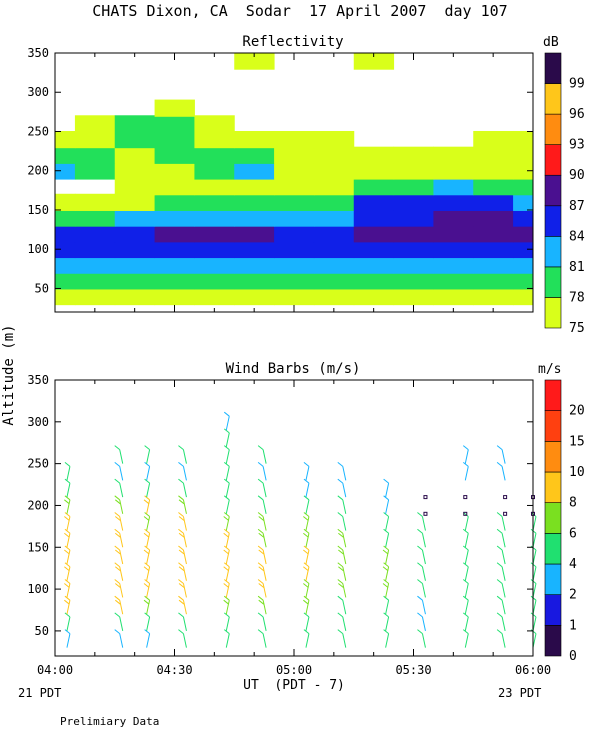 The height and width of the screenshot is (754, 600). What do you see at coordinates (42, 631) in the screenshot?
I see `panel2-ytick-label: 50` at bounding box center [42, 631].